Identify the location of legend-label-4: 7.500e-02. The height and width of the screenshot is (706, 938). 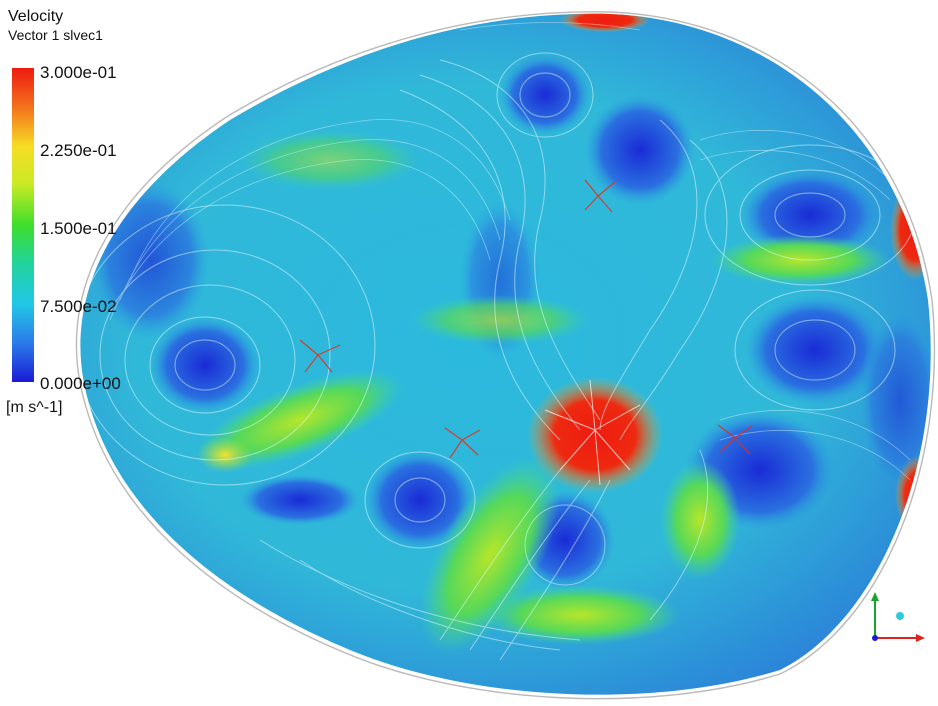
(78, 306).